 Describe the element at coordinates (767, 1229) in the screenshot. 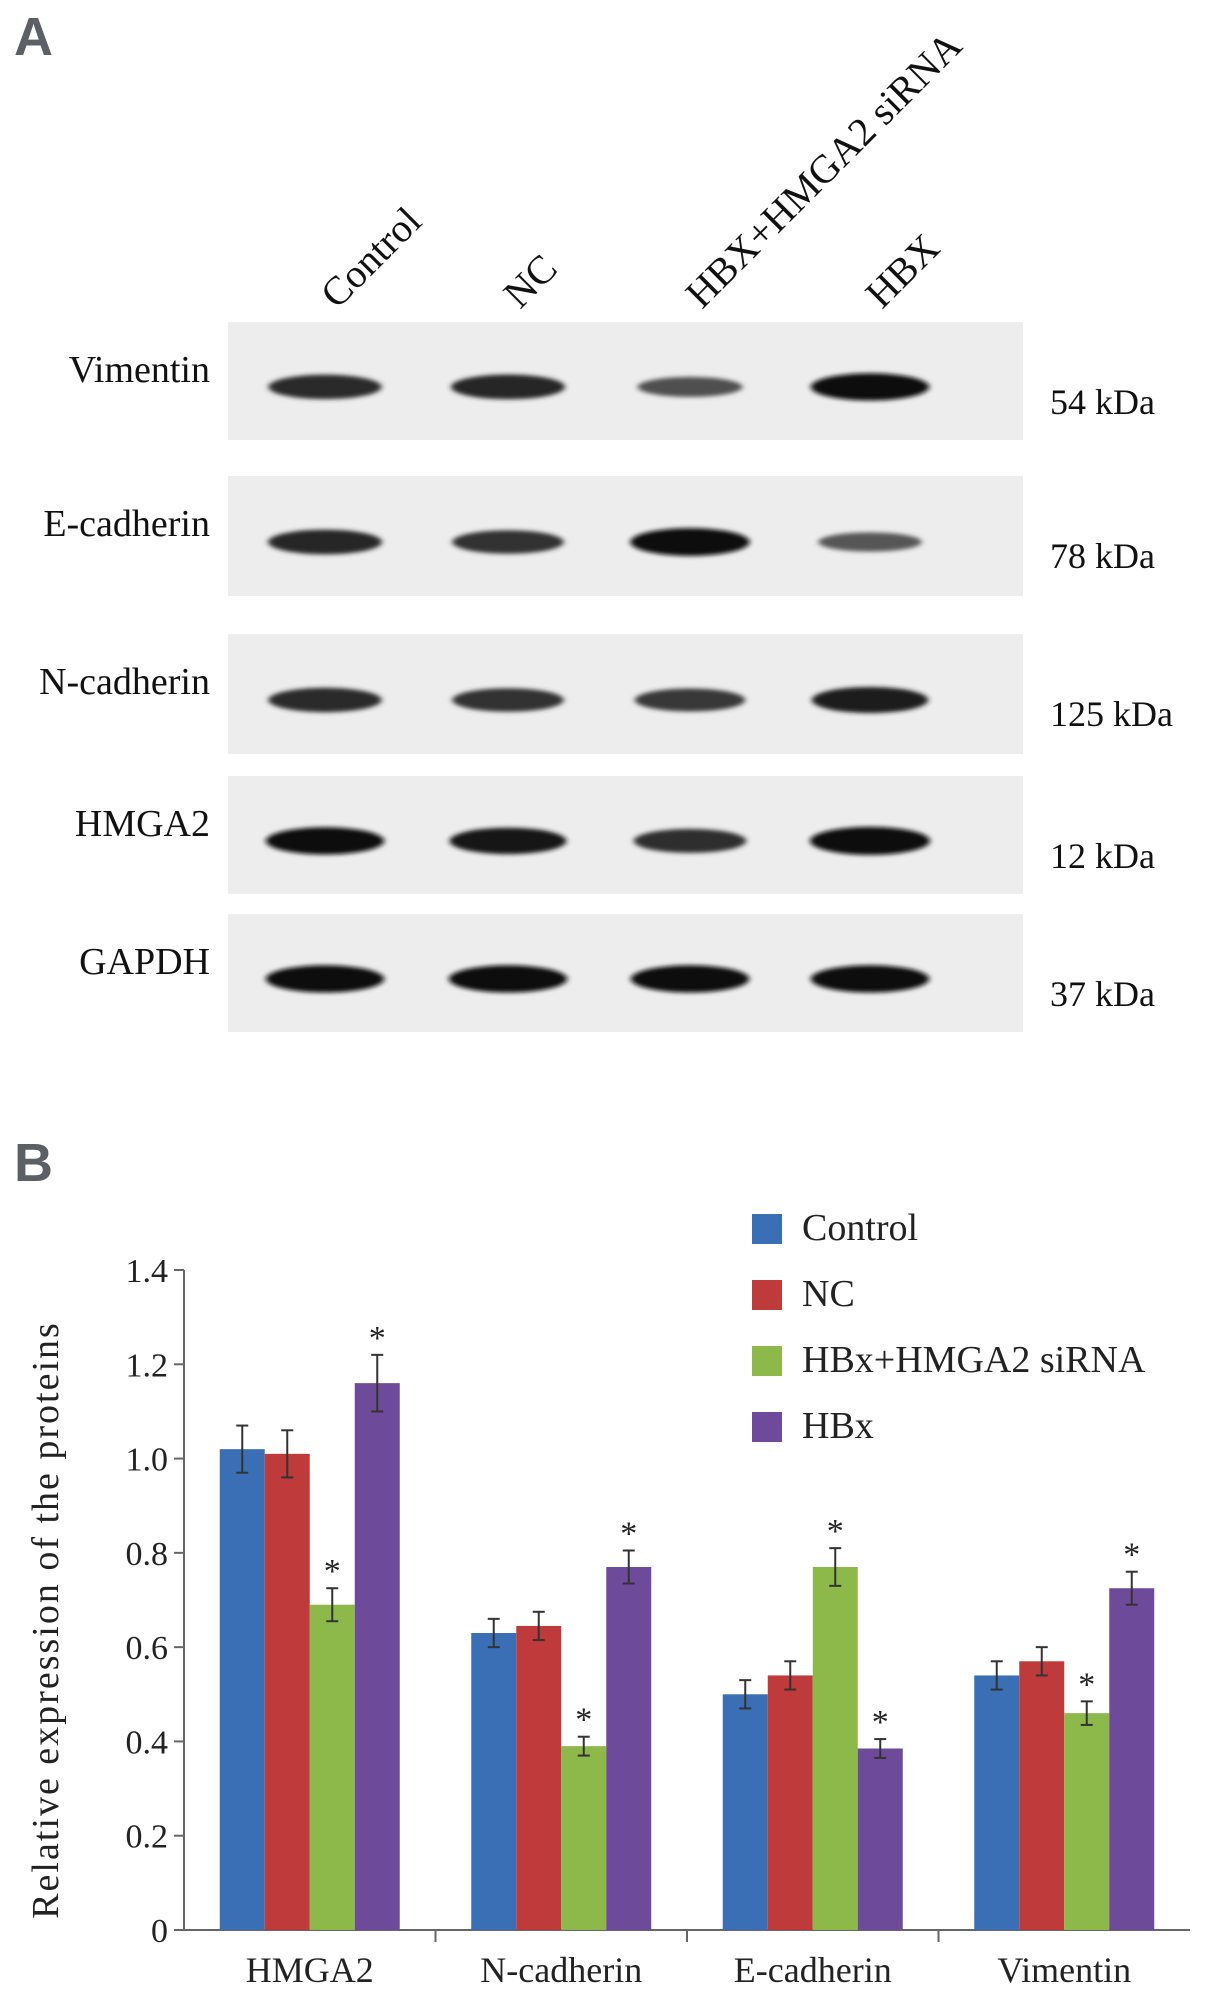

I see `legend-swatch-control` at that location.